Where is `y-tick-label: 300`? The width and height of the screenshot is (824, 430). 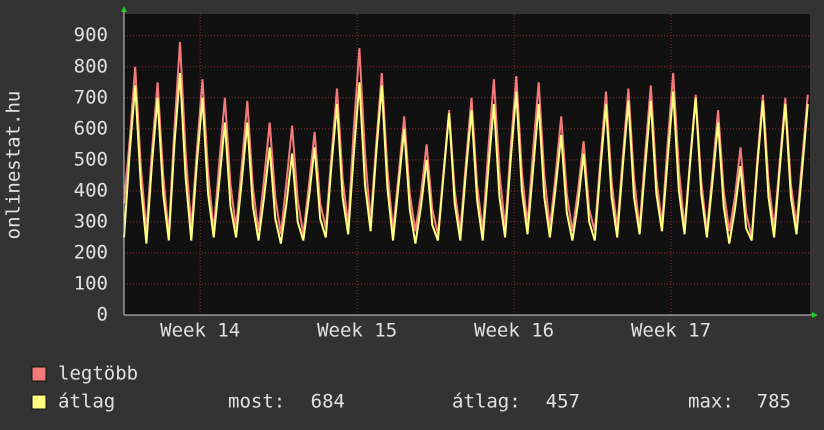
y-tick-label: 300 is located at coordinates (91, 221).